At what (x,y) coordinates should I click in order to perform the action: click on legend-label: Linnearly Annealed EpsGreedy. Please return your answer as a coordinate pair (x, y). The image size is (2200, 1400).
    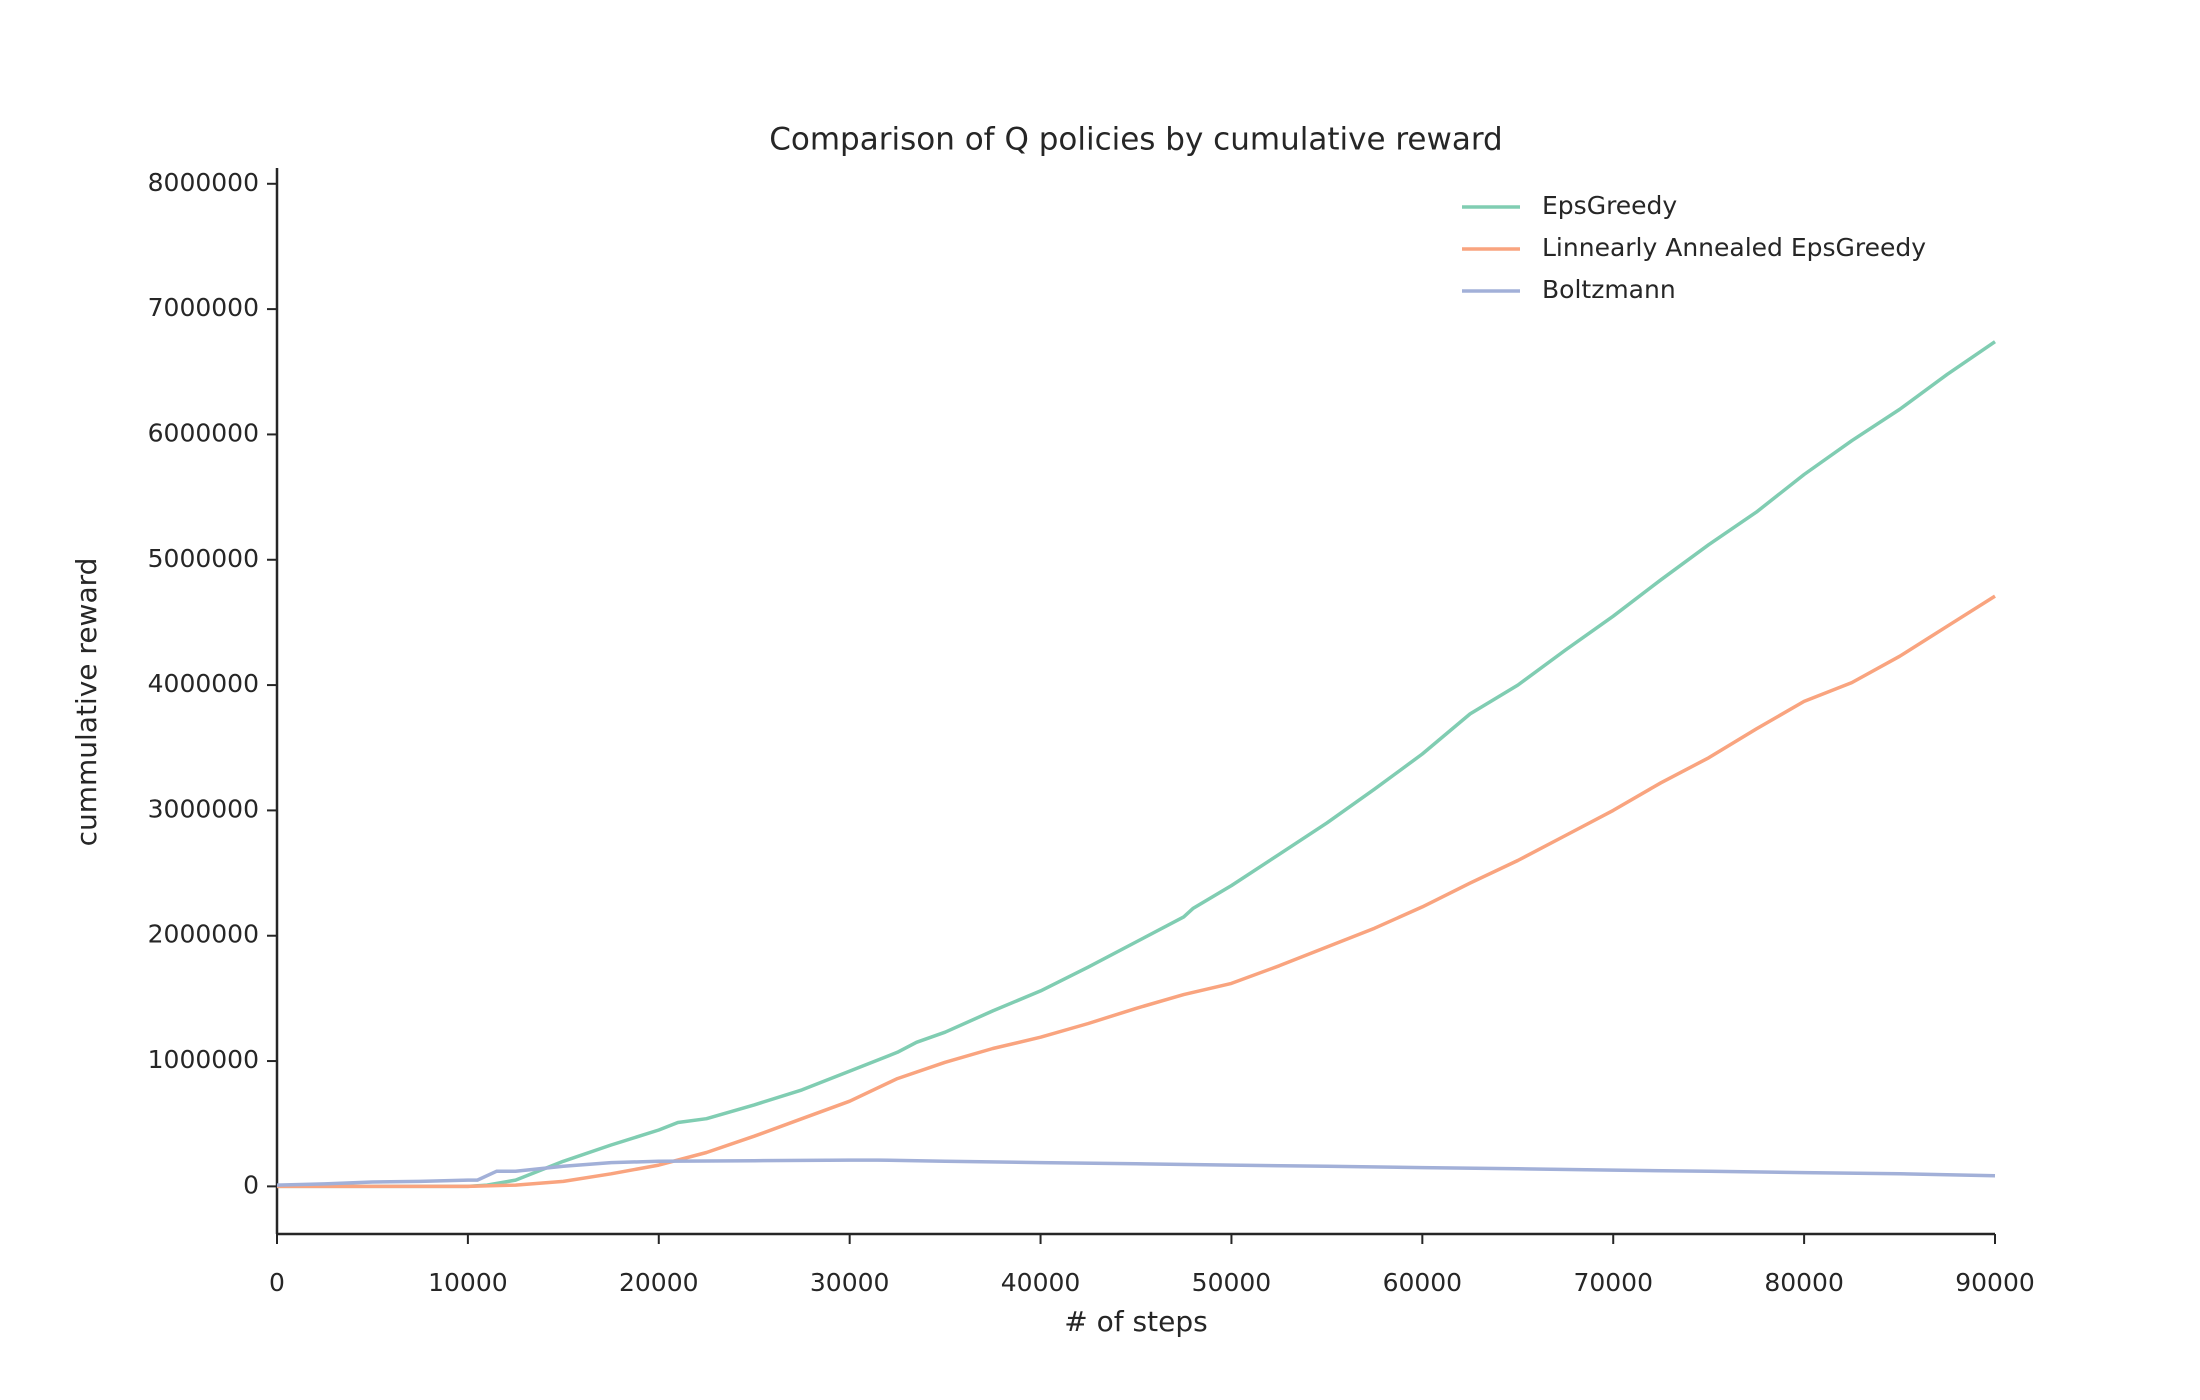
    Looking at the image, I should click on (1734, 247).